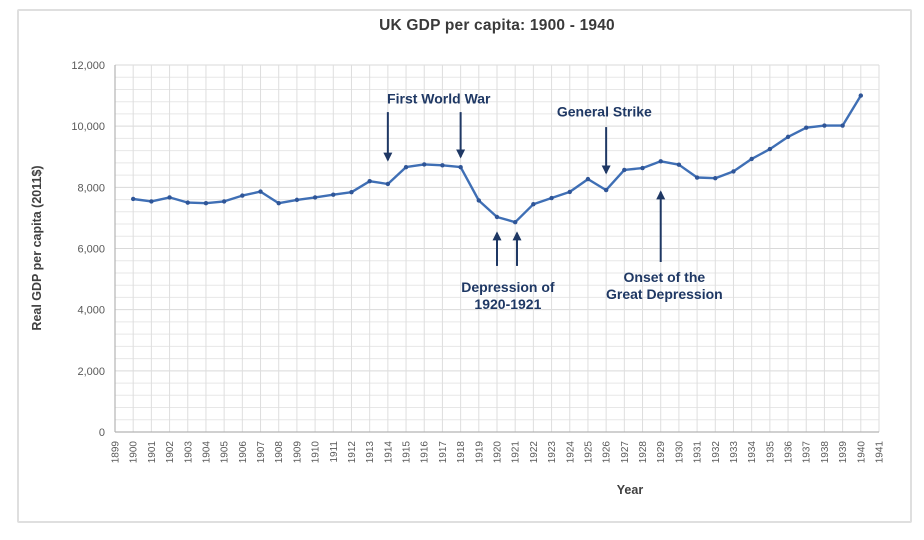  Describe the element at coordinates (461, 452) in the screenshot. I see `x-tick-label: 1918` at that location.